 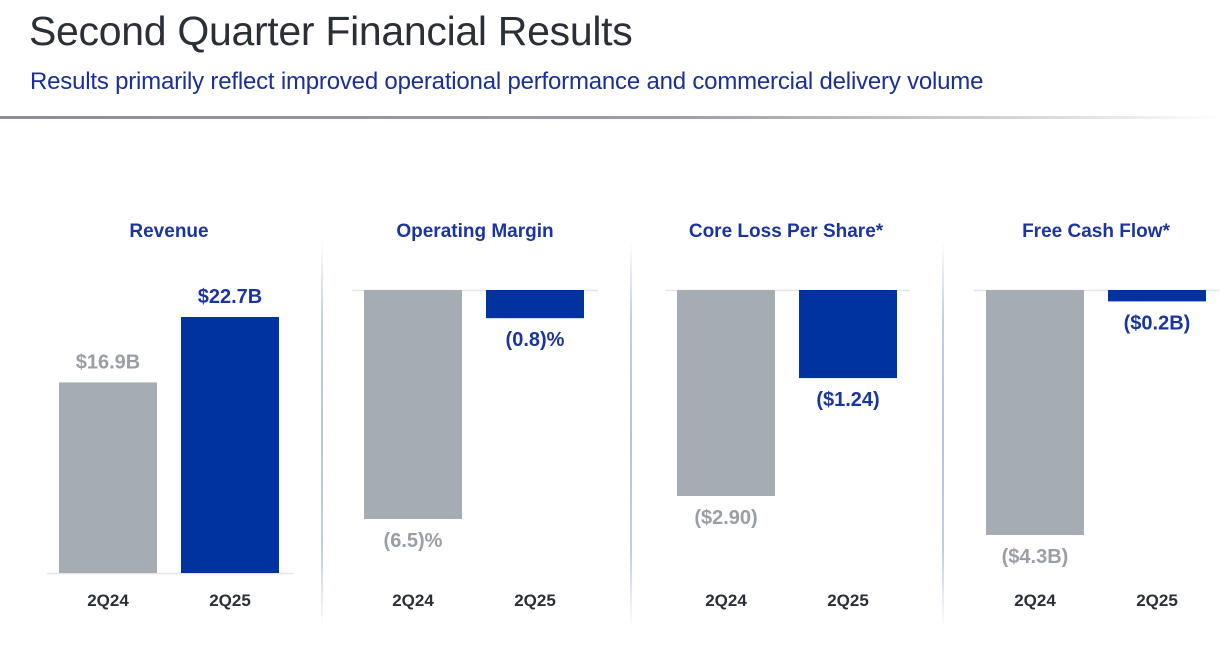 What do you see at coordinates (413, 541) in the screenshot?
I see `value-label: (6.5)%` at bounding box center [413, 541].